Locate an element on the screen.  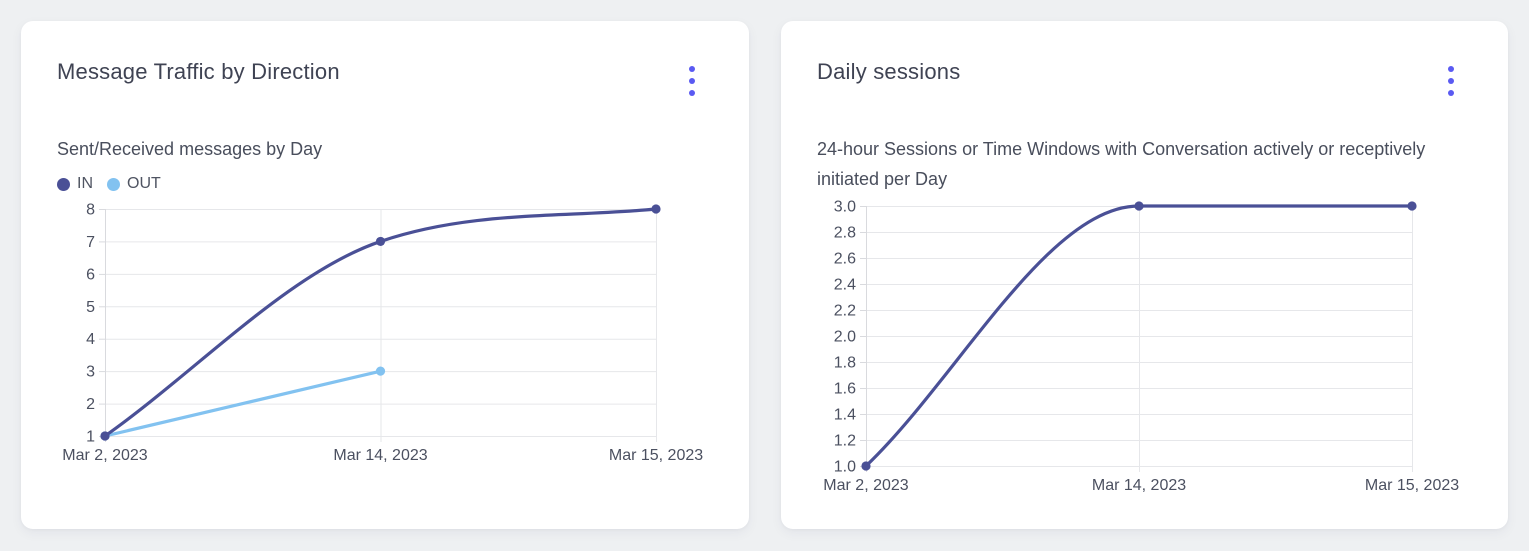
svg-text: 4 is located at coordinates (90, 339).